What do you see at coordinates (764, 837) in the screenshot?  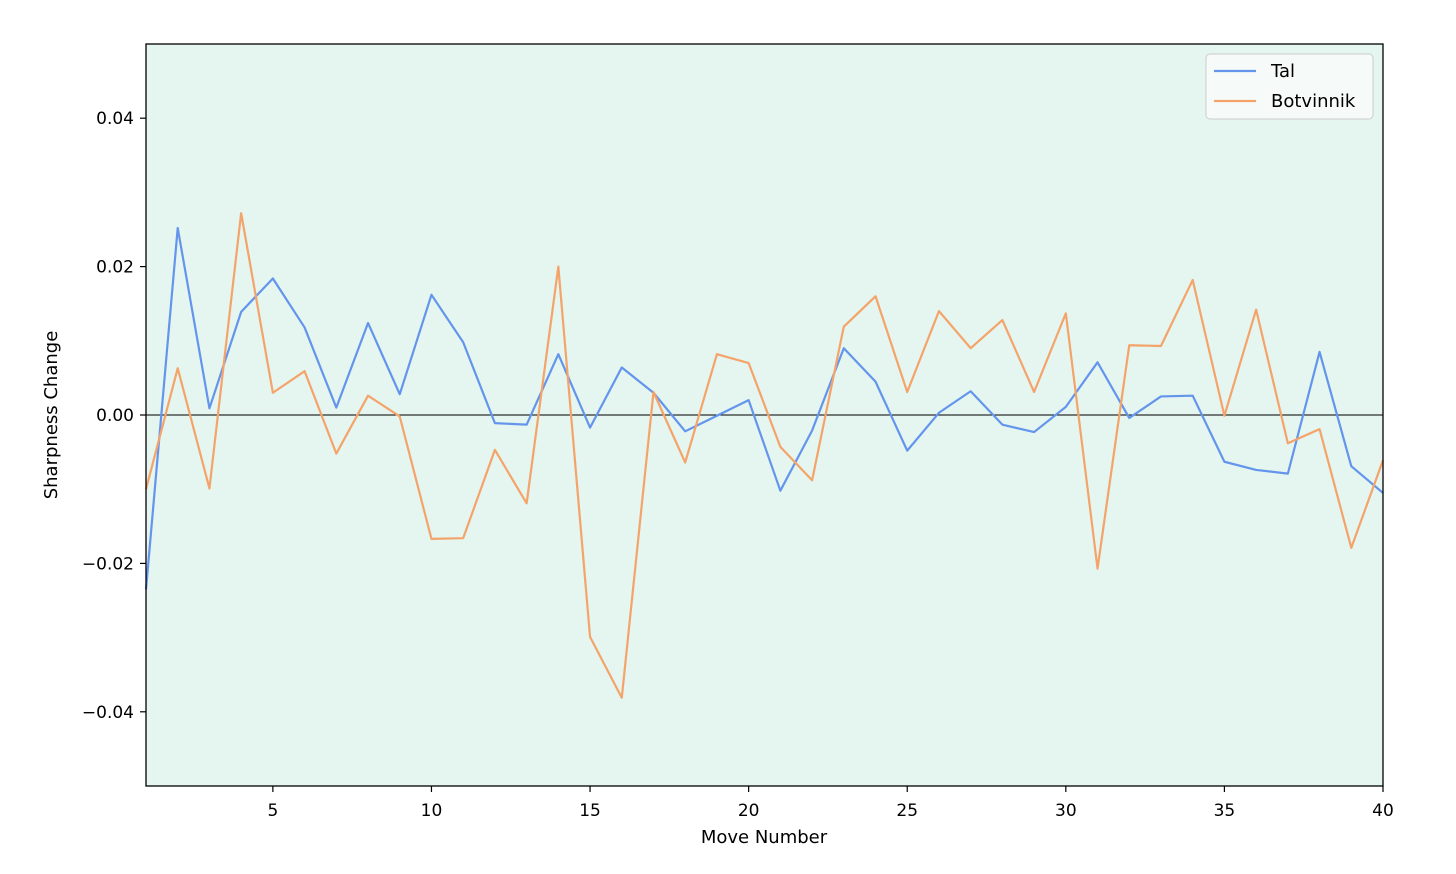 I see `x-axis-label: Move Number` at bounding box center [764, 837].